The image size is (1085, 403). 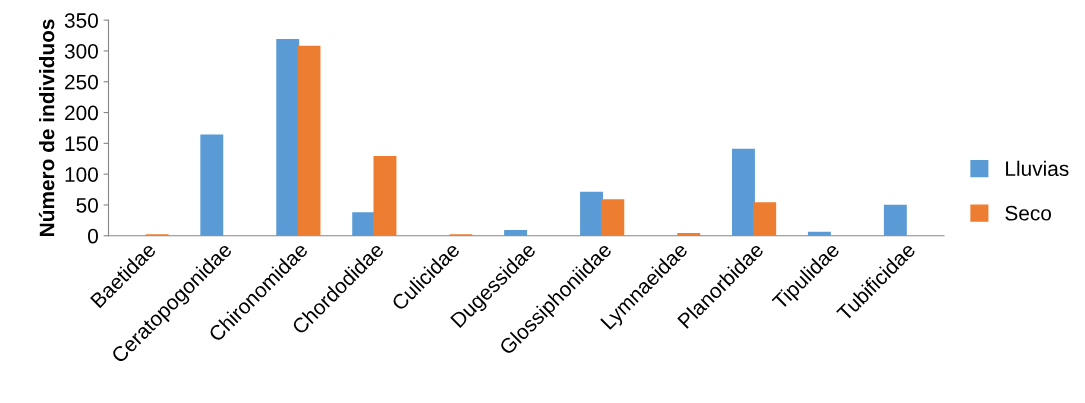 What do you see at coordinates (81, 51) in the screenshot?
I see `y-tick-label: 300` at bounding box center [81, 51].